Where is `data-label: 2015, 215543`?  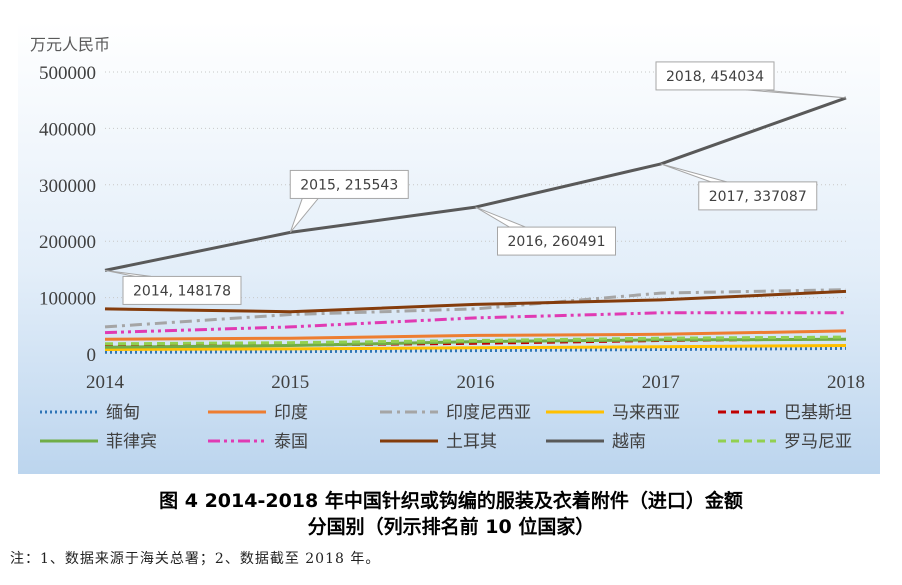 data-label: 2015, 215543 is located at coordinates (349, 185).